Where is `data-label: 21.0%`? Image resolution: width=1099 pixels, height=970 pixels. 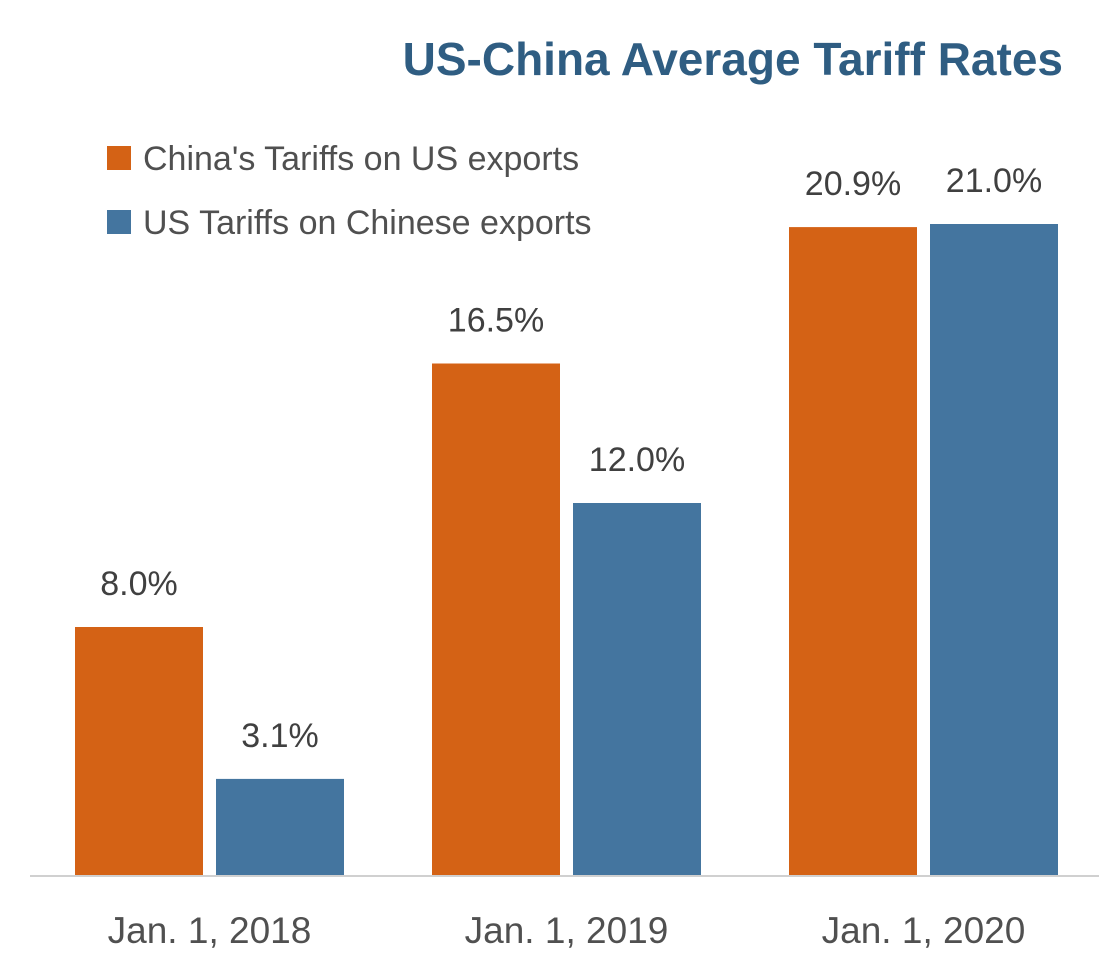
data-label: 21.0% is located at coordinates (994, 181).